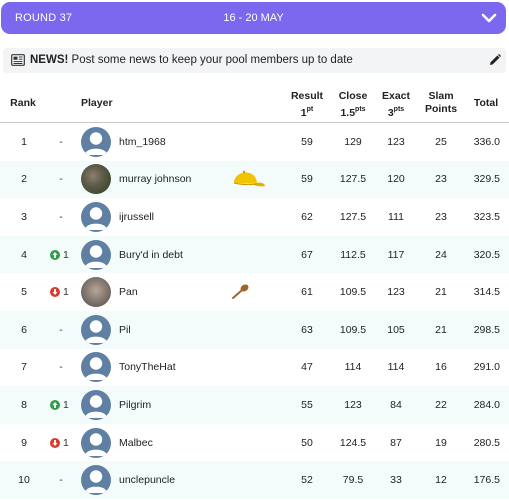 The height and width of the screenshot is (500, 509). Describe the element at coordinates (307, 367) in the screenshot. I see `result-cell: 47` at that location.